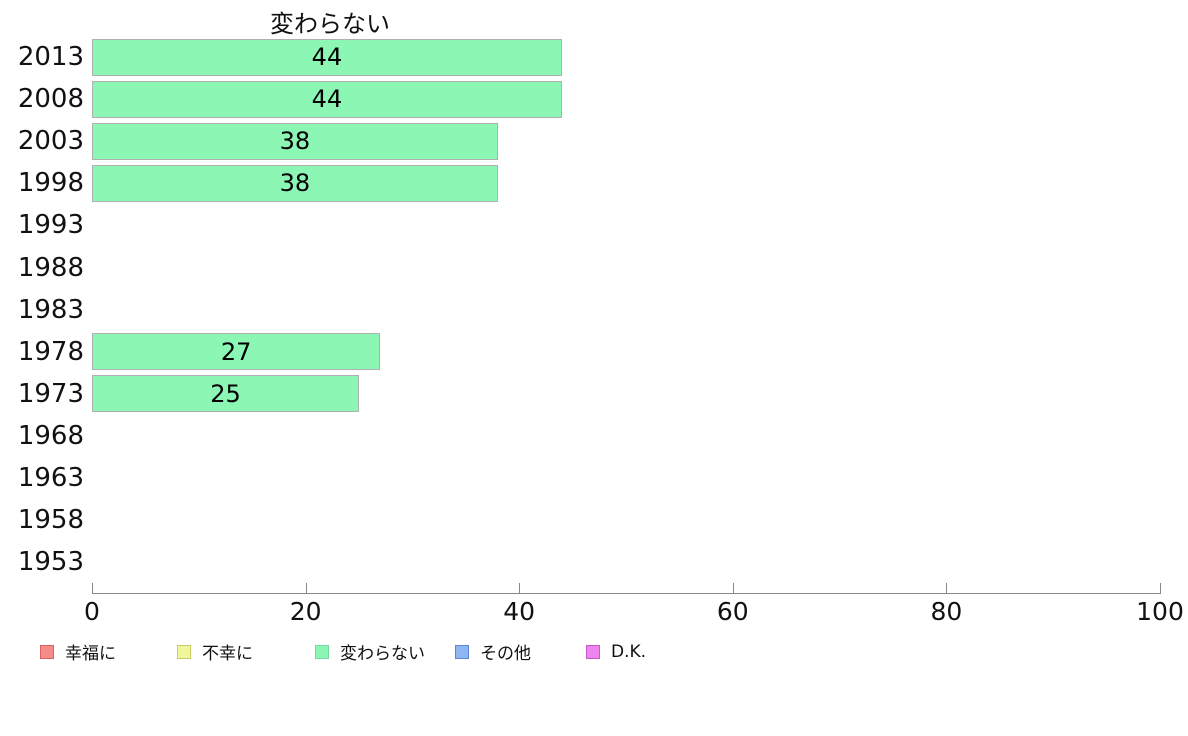 The height and width of the screenshot is (736, 1188). Describe the element at coordinates (594, 352) in the screenshot. I see `chart-row: 1978 27` at that location.